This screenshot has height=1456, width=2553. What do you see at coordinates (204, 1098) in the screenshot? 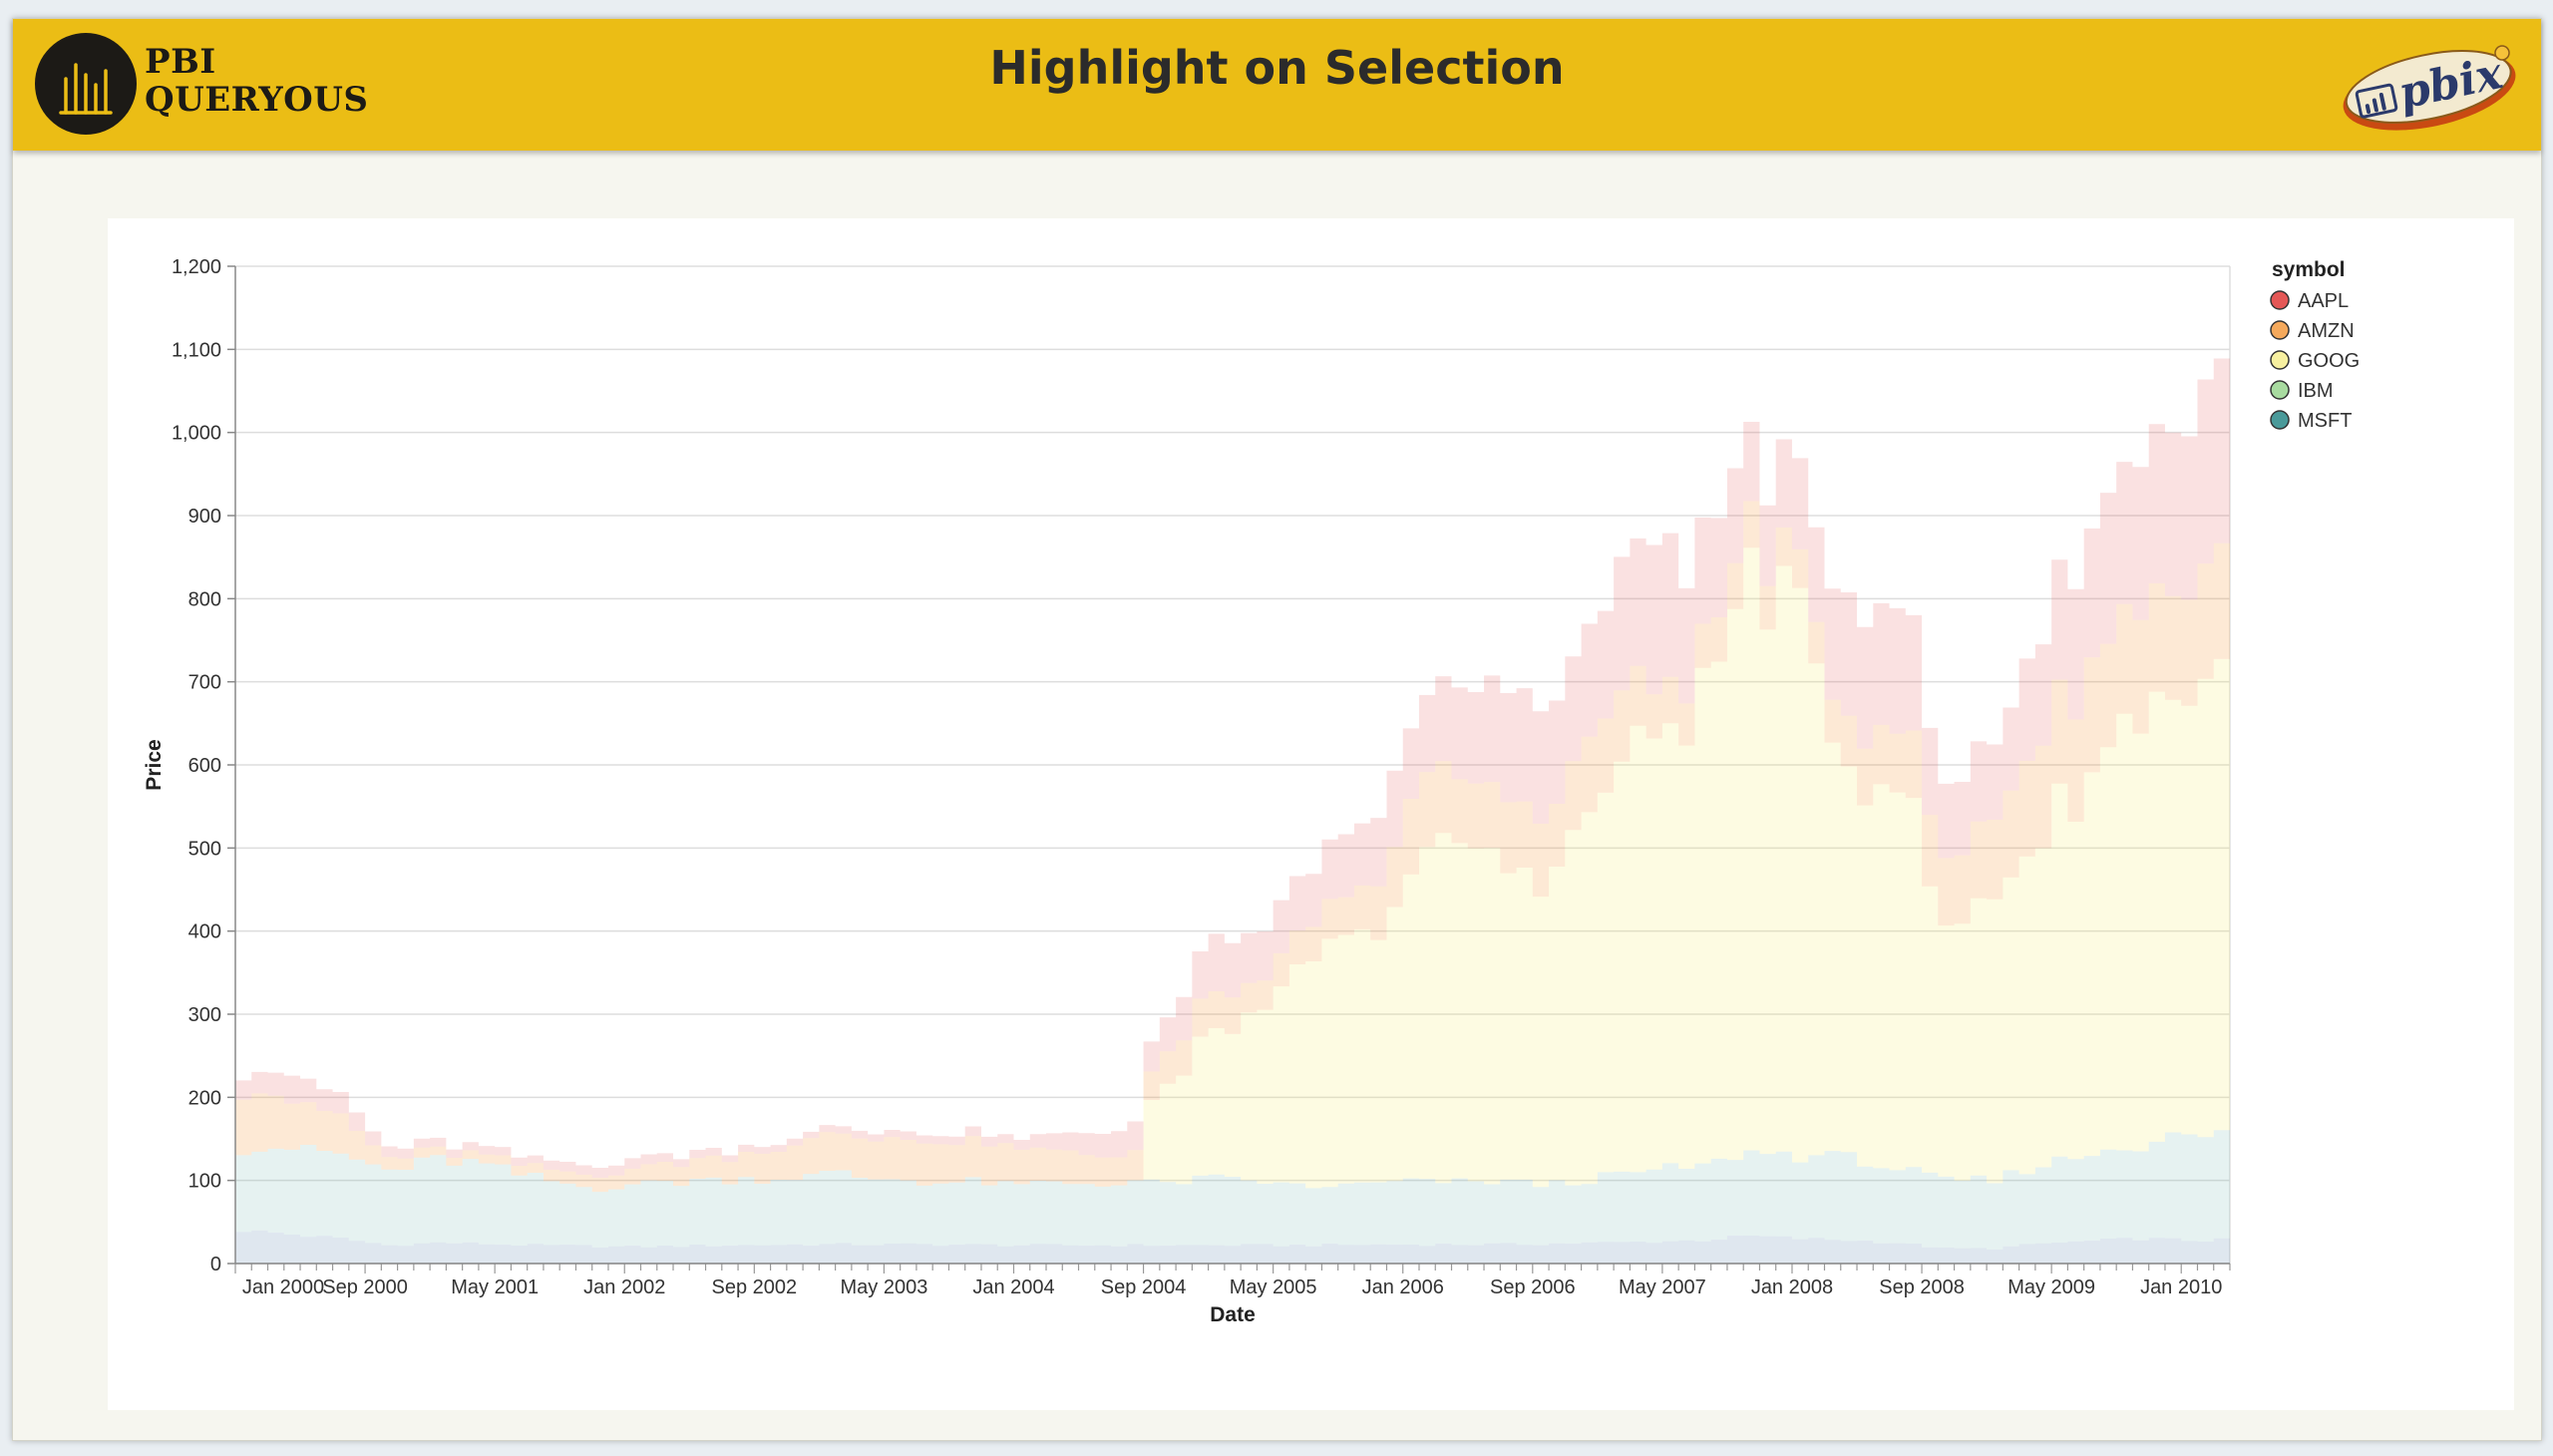
I see `y-tick-label: 200` at bounding box center [204, 1098].